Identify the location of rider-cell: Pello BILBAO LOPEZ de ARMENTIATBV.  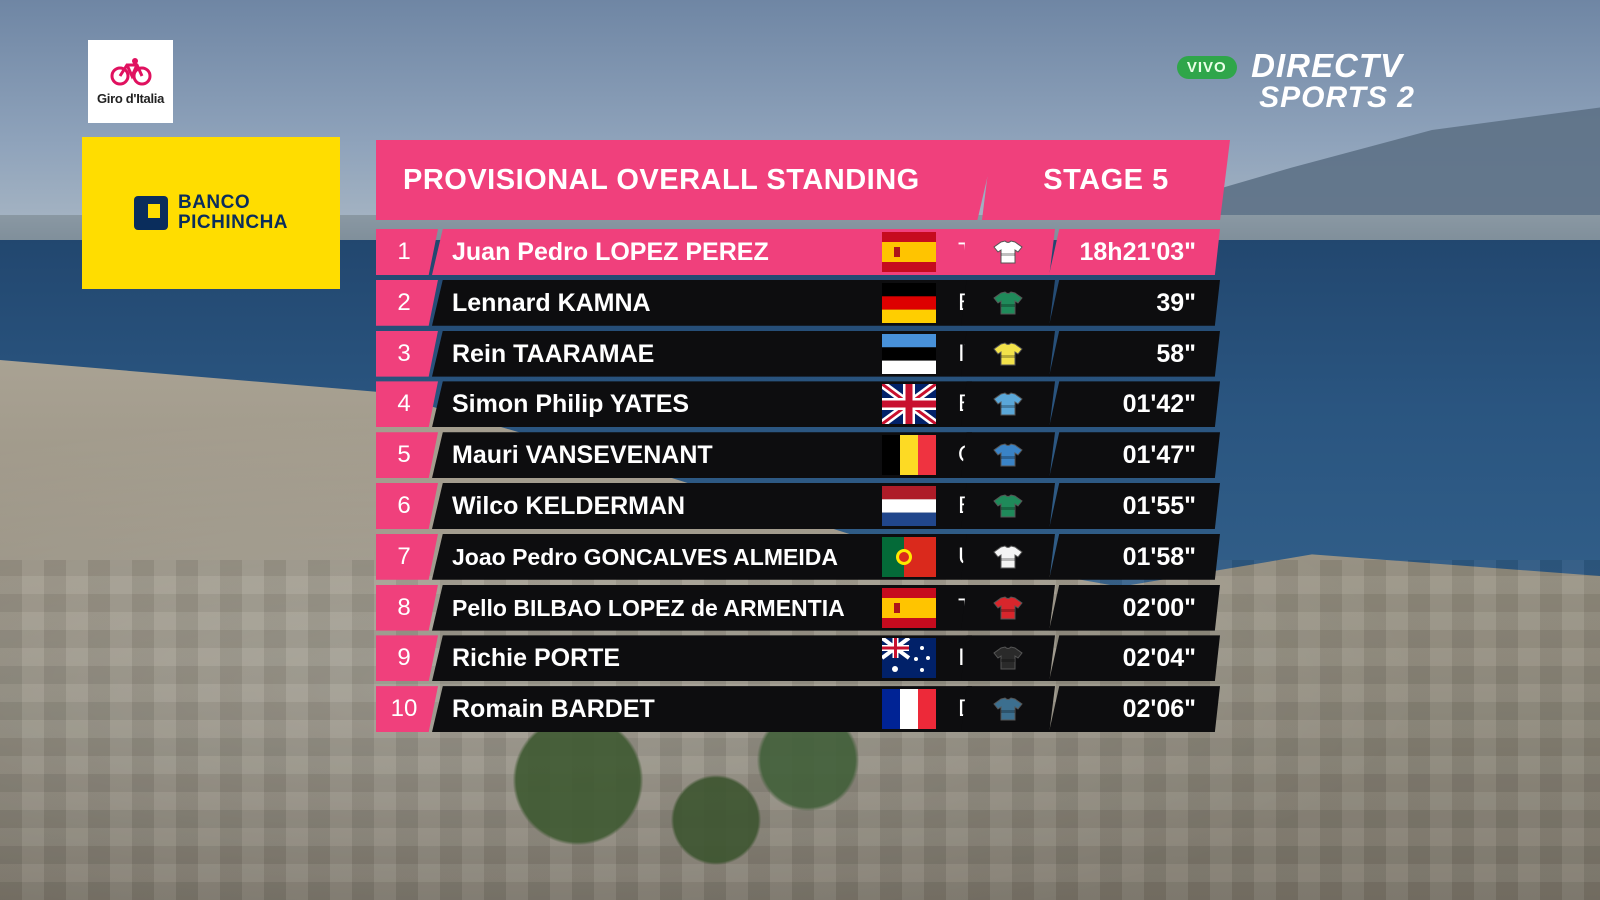
(702, 607).